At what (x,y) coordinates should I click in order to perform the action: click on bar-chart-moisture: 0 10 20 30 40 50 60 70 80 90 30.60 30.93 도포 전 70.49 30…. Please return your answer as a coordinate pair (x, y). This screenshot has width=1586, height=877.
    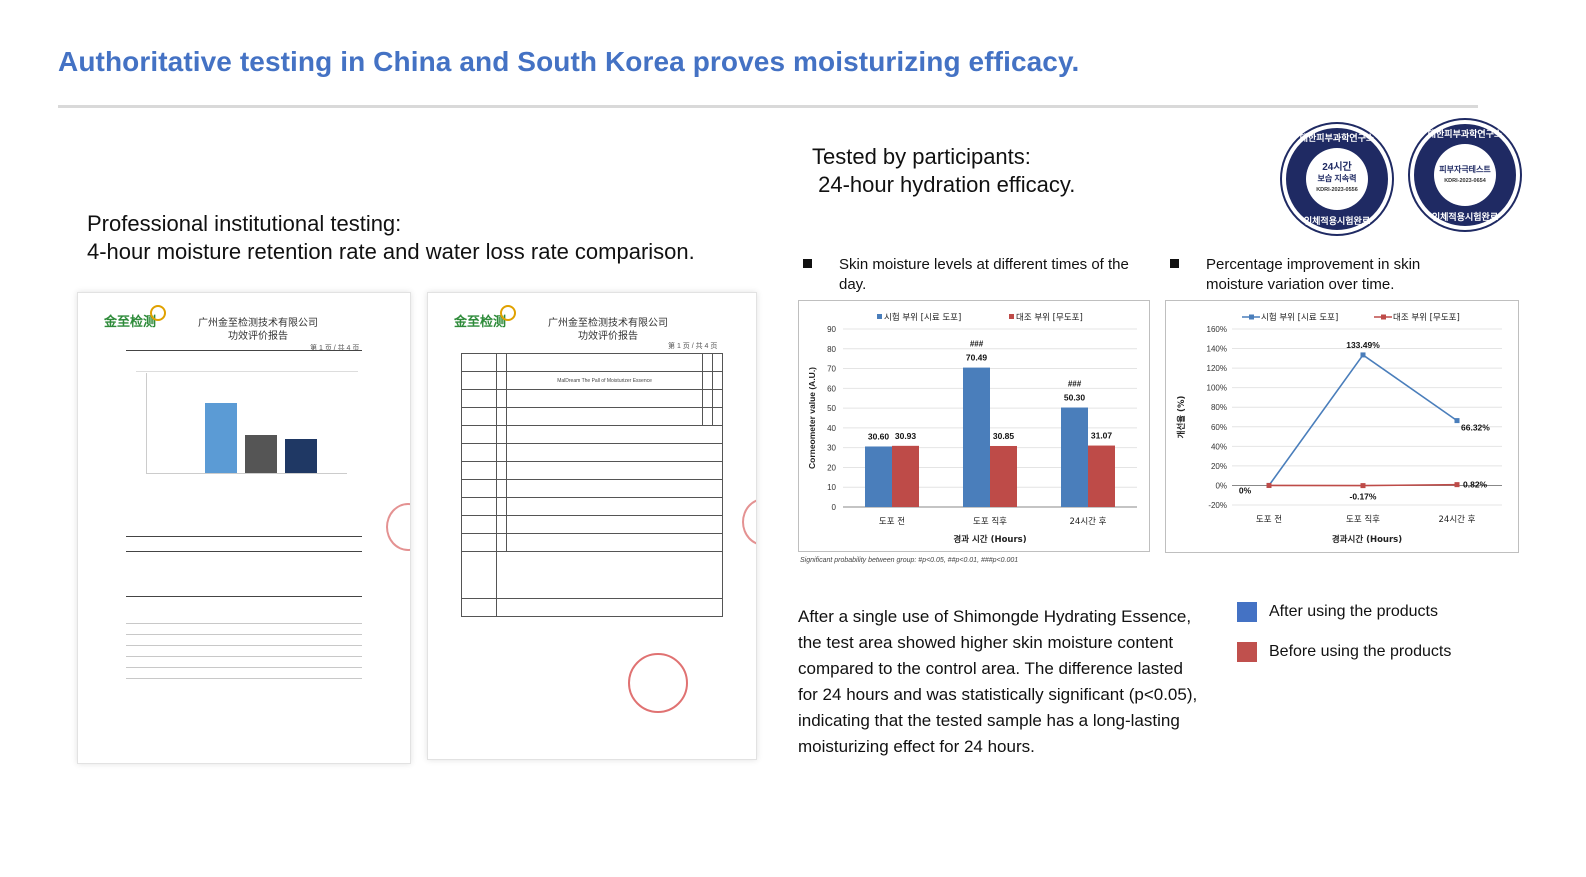
    Looking at the image, I should click on (974, 426).